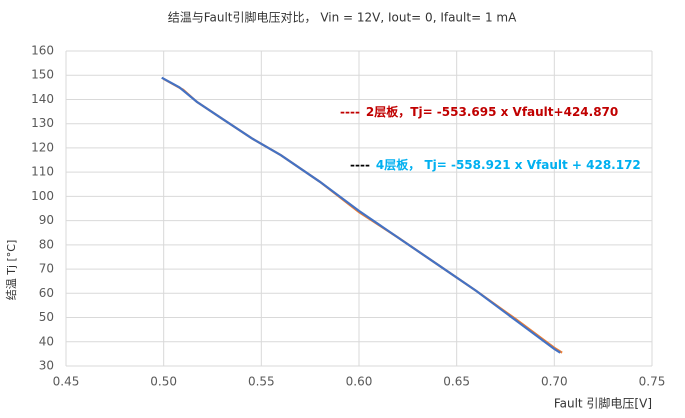  What do you see at coordinates (42, 75) in the screenshot?
I see `y-tick-label: 150` at bounding box center [42, 75].